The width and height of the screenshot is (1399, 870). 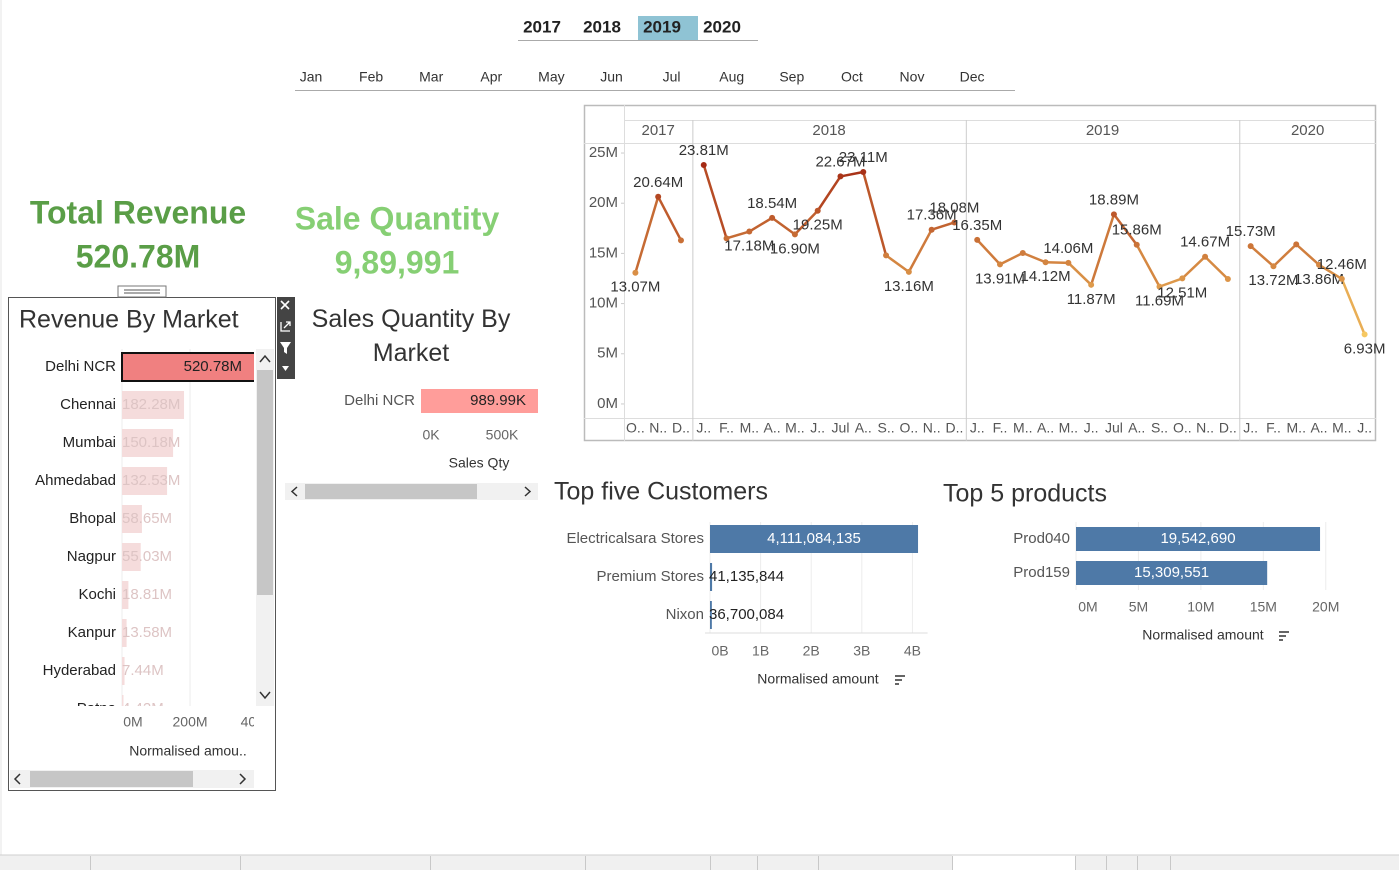 I want to click on handle-box, so click(x=142, y=291).